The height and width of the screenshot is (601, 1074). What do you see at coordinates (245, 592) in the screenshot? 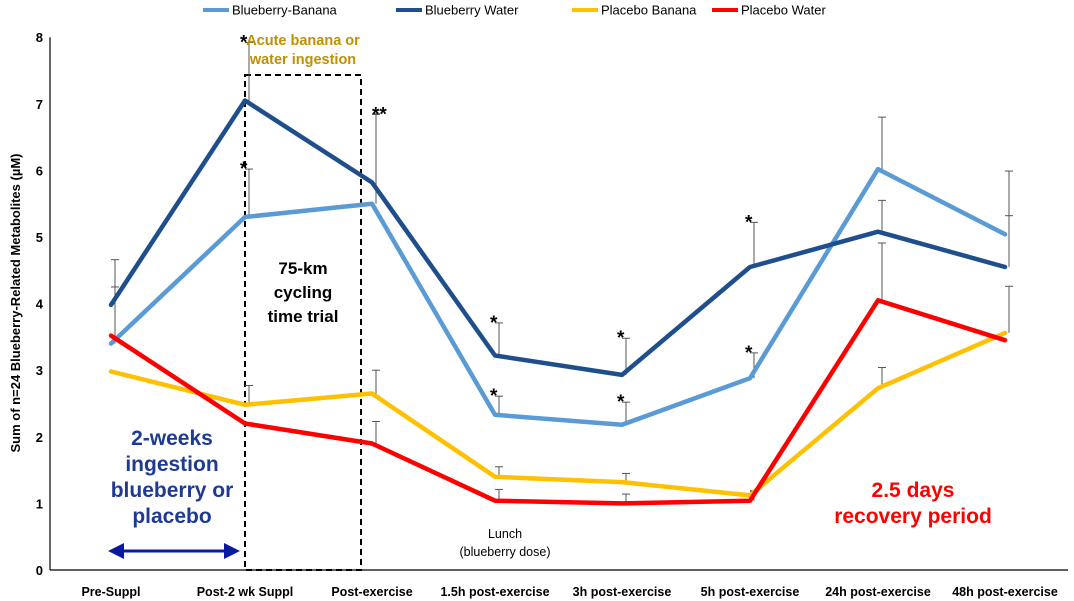
I see `x-tick-label: Post-2 wk Suppl` at bounding box center [245, 592].